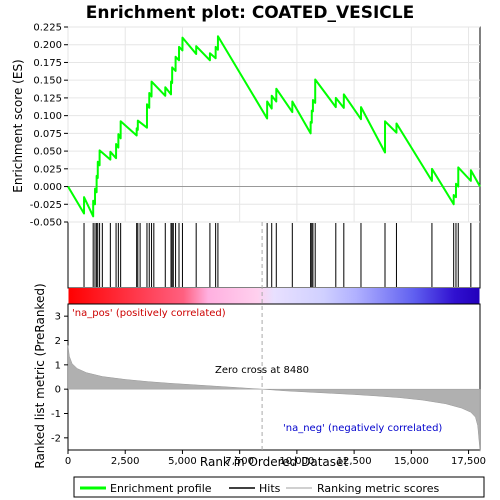  What do you see at coordinates (378, 488) in the screenshot?
I see `legend-metric-label: Ranking metric scores` at bounding box center [378, 488].